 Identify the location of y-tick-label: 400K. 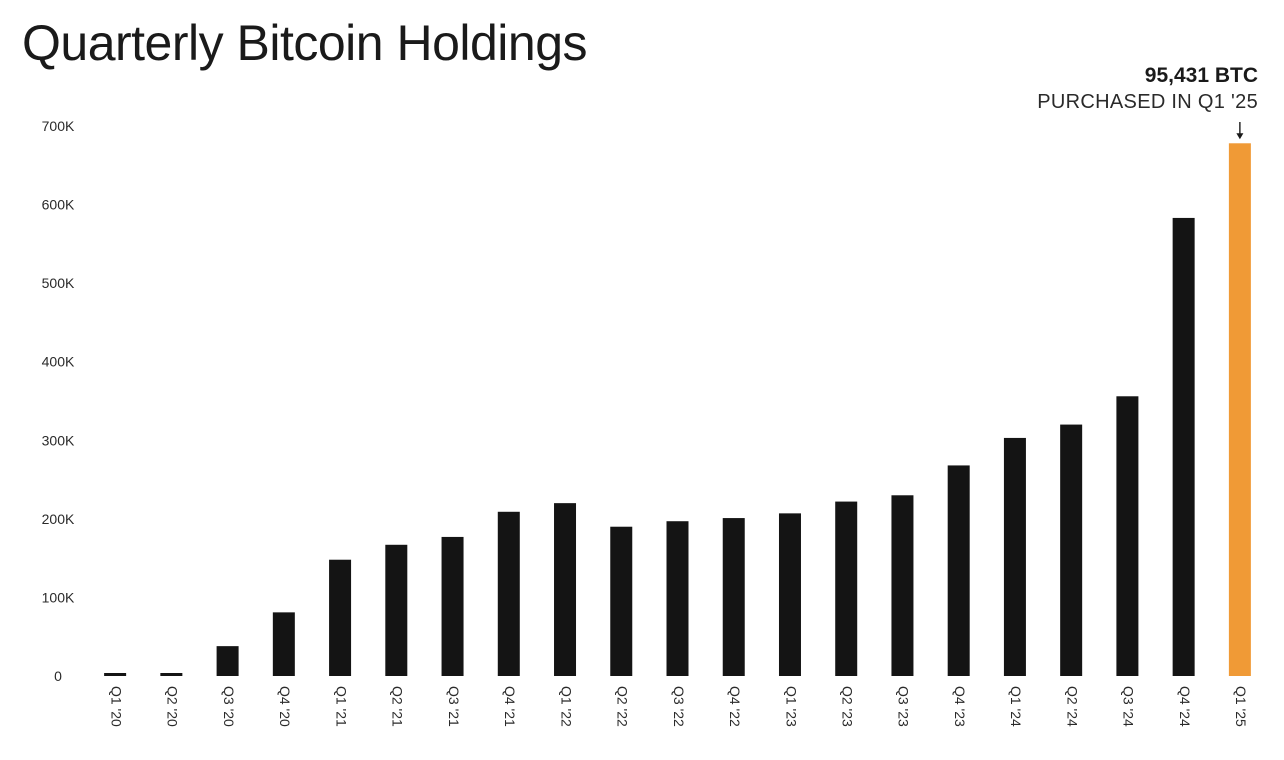
(58, 362).